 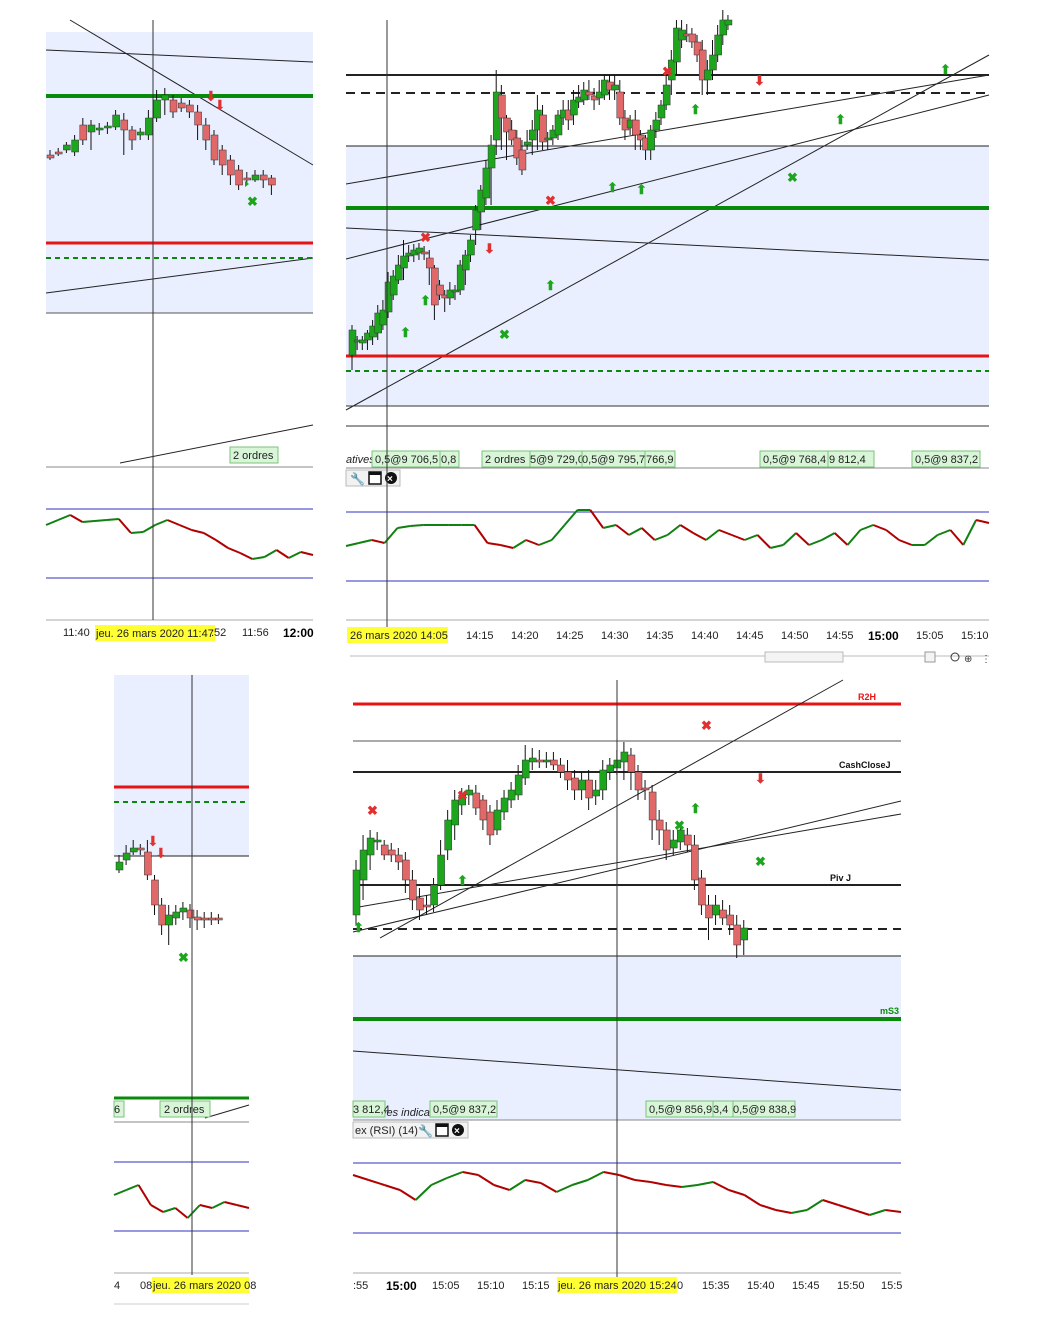 What do you see at coordinates (667, 276) in the screenshot?
I see `support-zone` at bounding box center [667, 276].